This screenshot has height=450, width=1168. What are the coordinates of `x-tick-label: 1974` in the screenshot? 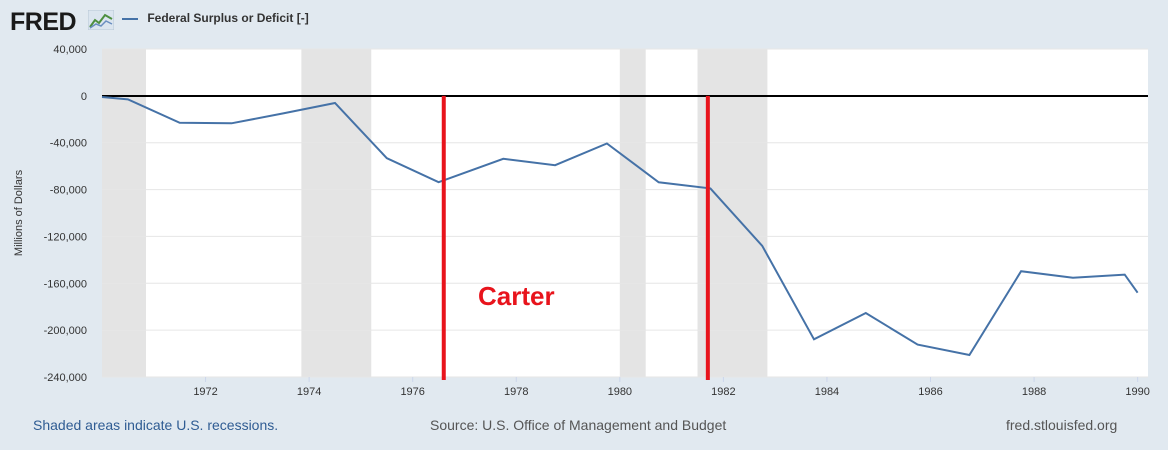 It's located at (309, 392).